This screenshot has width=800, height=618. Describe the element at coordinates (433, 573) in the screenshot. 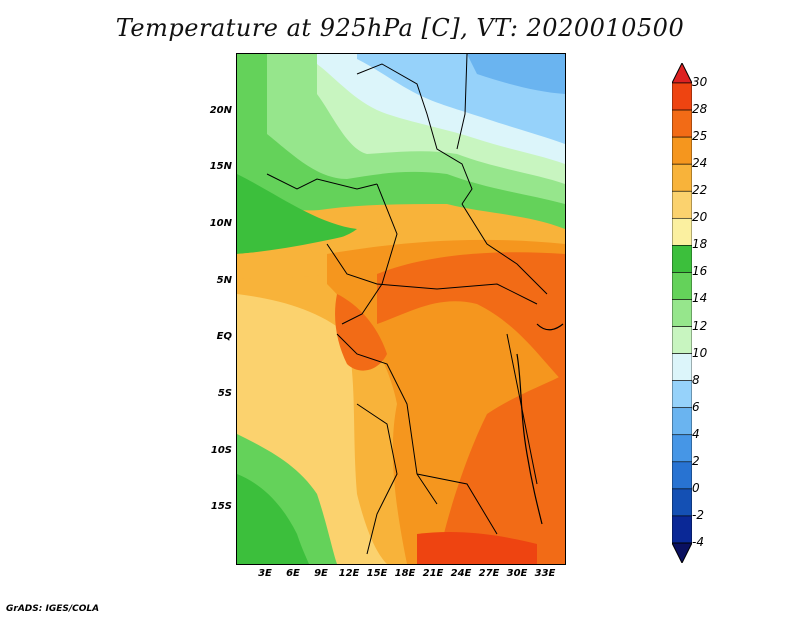

I see `lon-label-21e: 21E` at that location.